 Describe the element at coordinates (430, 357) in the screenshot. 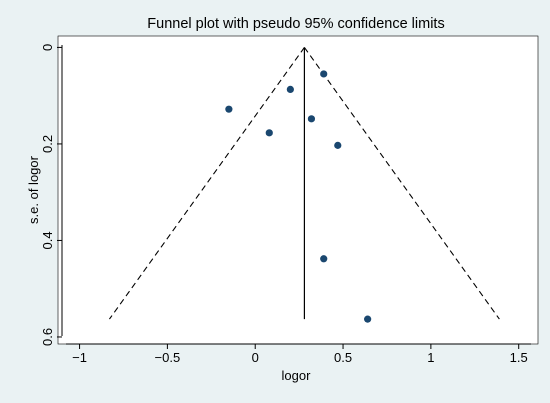

I see `x-tick-label-4: 1` at that location.